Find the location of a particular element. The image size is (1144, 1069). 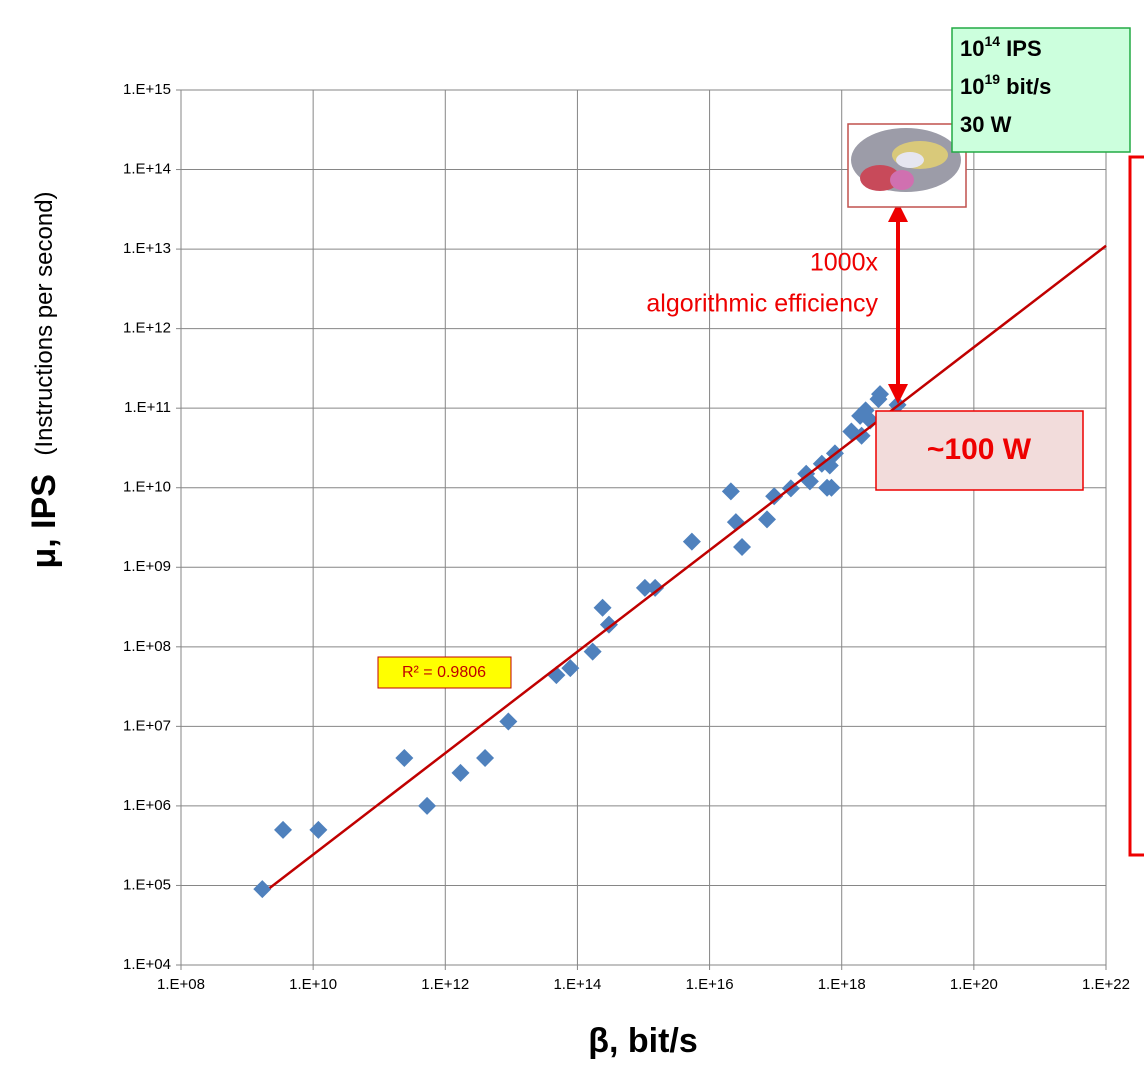

text: 30 W is located at coordinates (986, 124).